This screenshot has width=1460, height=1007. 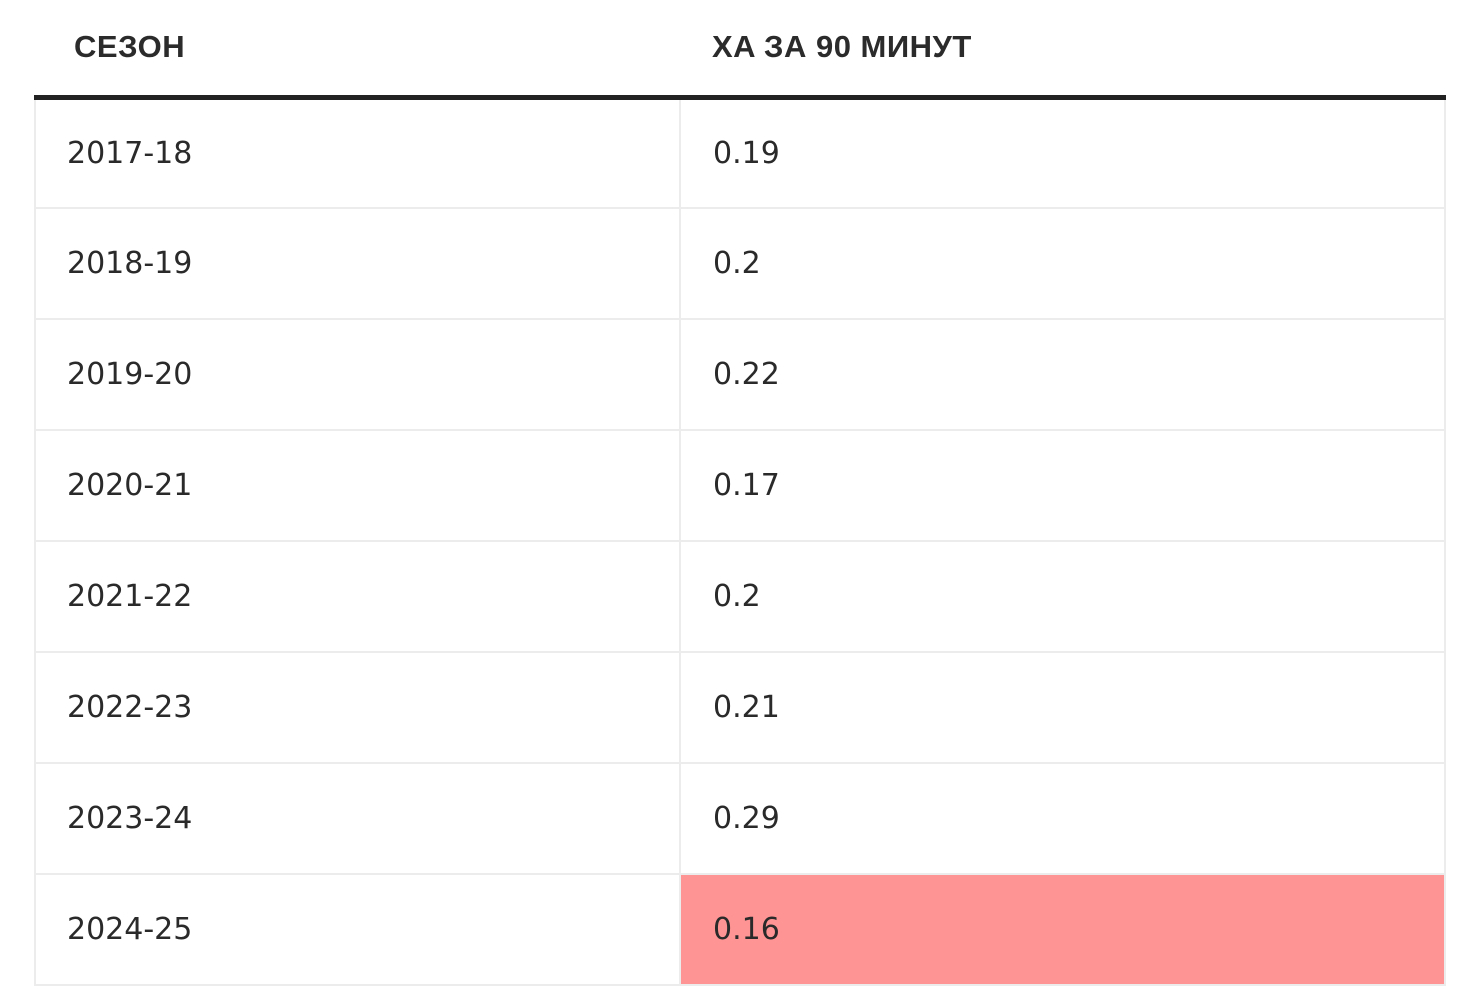 I want to click on column-header-xa-per-90: XA ЗА 90 МИНУТ, so click(x=1062, y=50).